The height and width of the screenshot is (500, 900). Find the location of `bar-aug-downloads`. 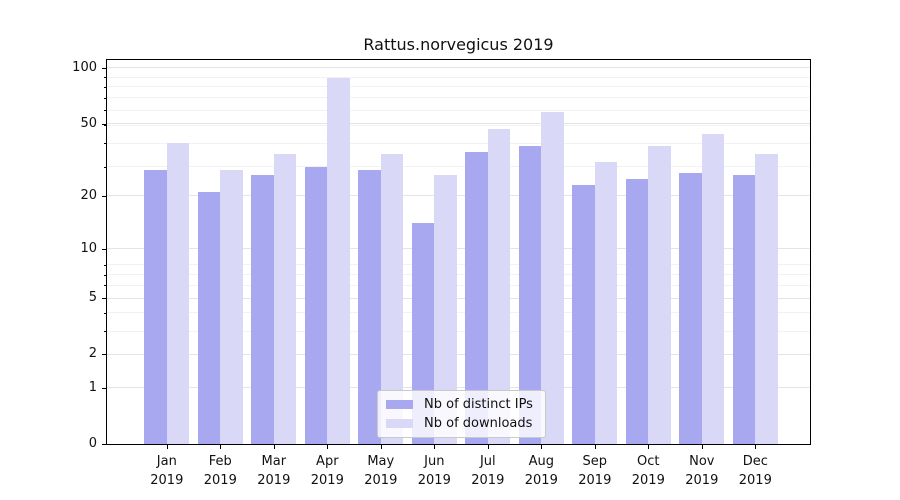

bar-aug-downloads is located at coordinates (552, 277).